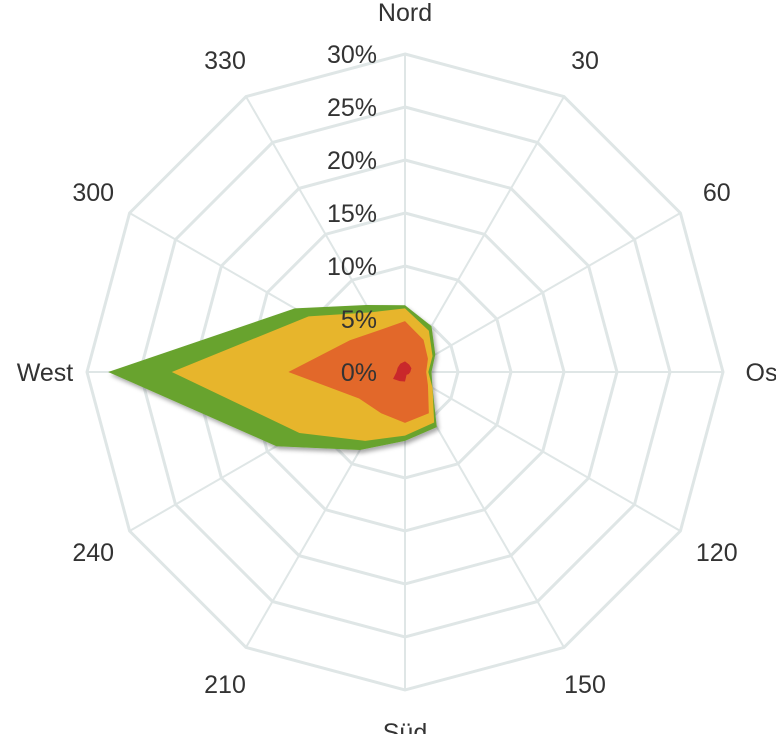 The width and height of the screenshot is (776, 734). What do you see at coordinates (761, 373) in the screenshot?
I see `direction-label: Ost` at bounding box center [761, 373].